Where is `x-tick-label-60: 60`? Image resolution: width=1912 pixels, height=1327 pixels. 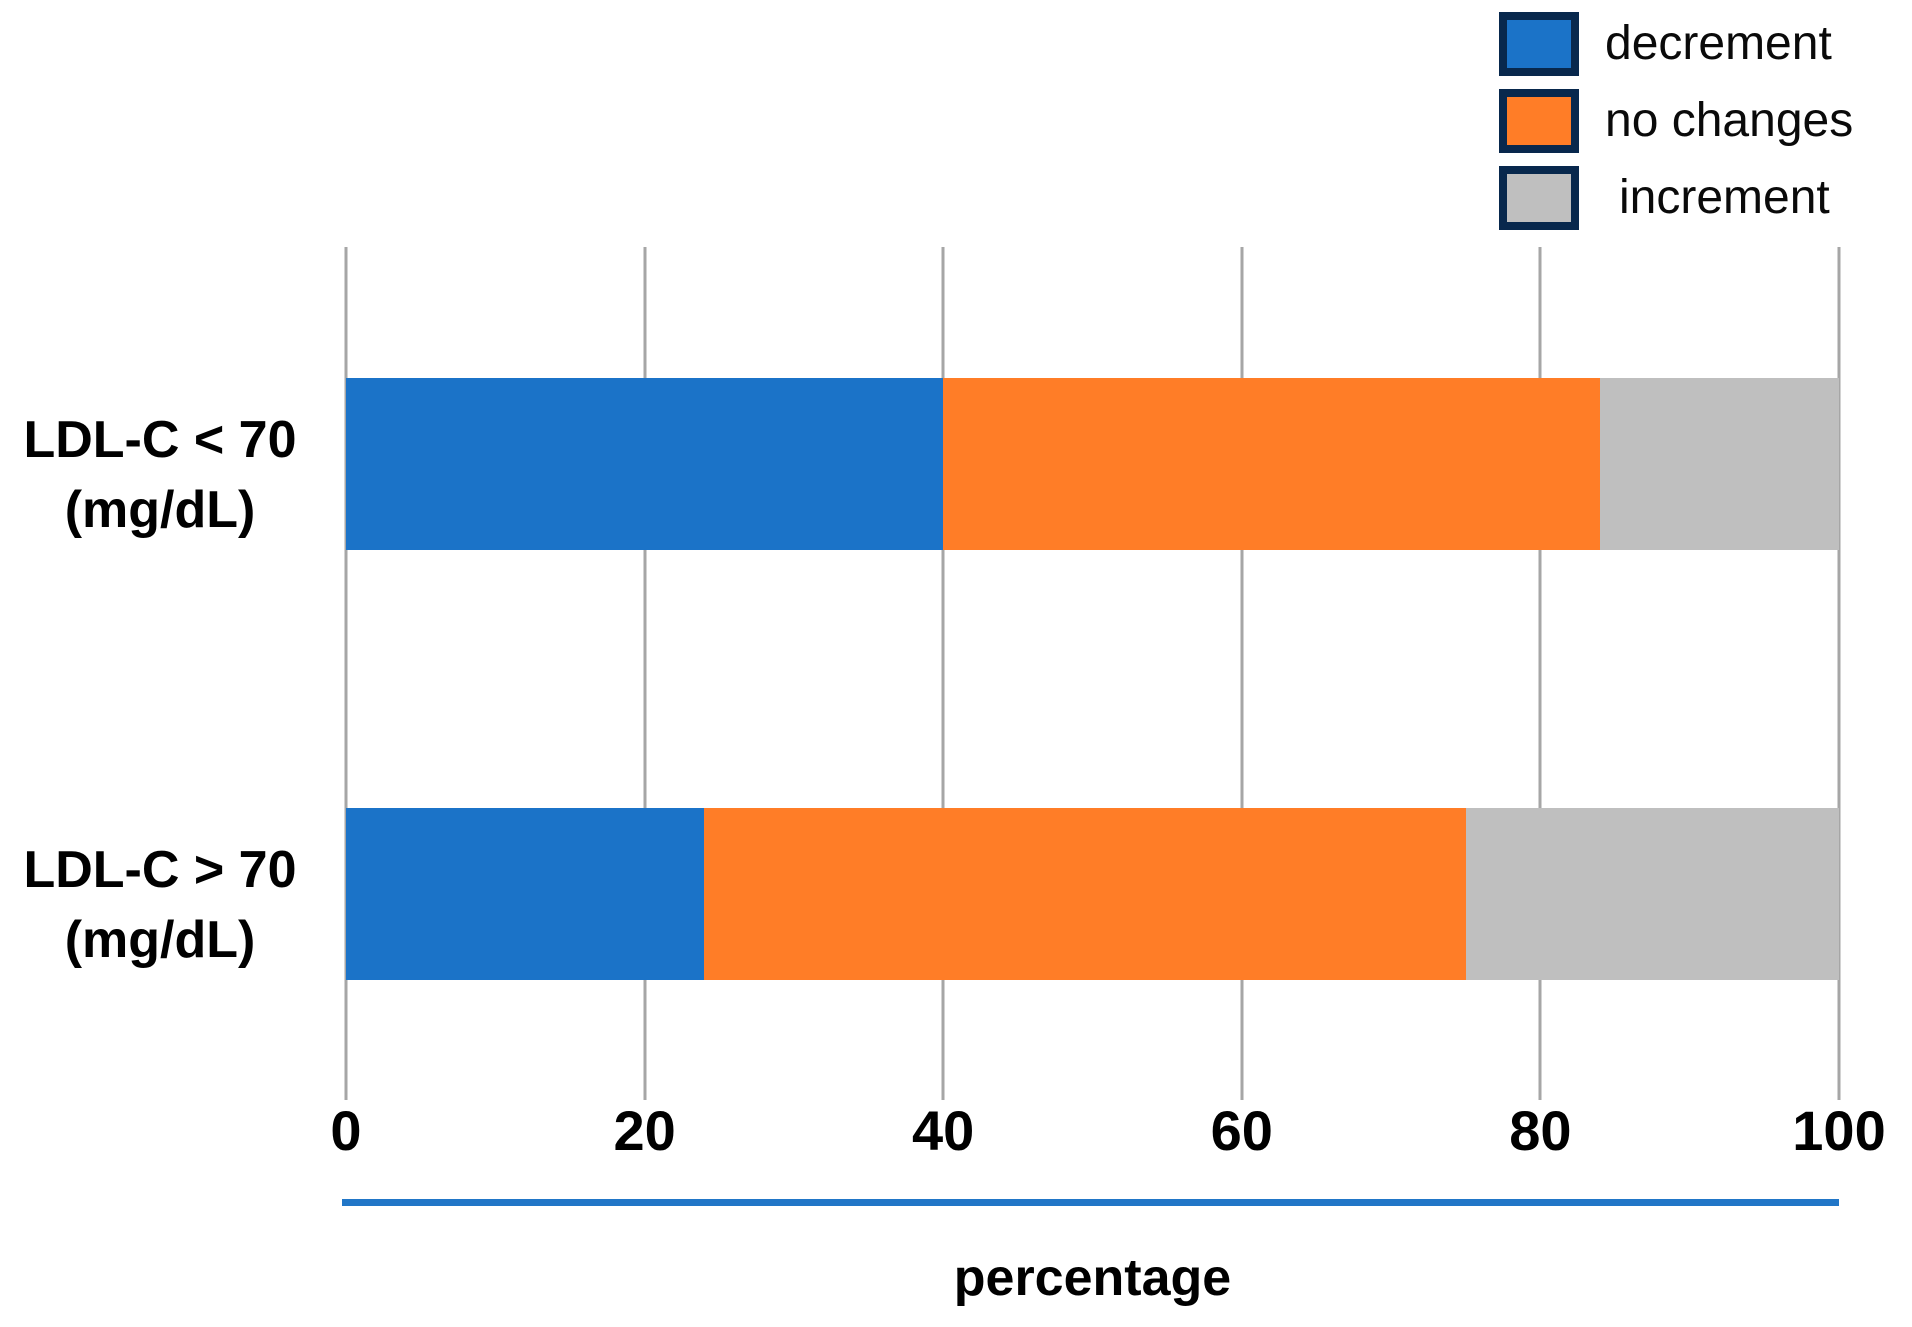 x-tick-label-60: 60 is located at coordinates (1241, 1130).